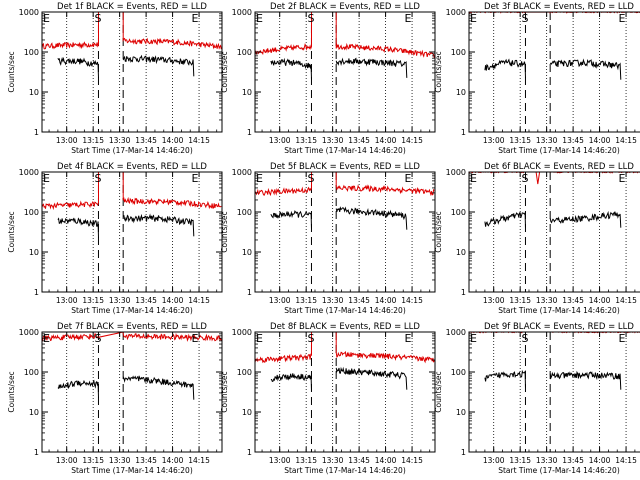  Describe the element at coordinates (132, 167) in the screenshot. I see `panel-title: Det 4f BLACK = Events, RED = LLD` at that location.